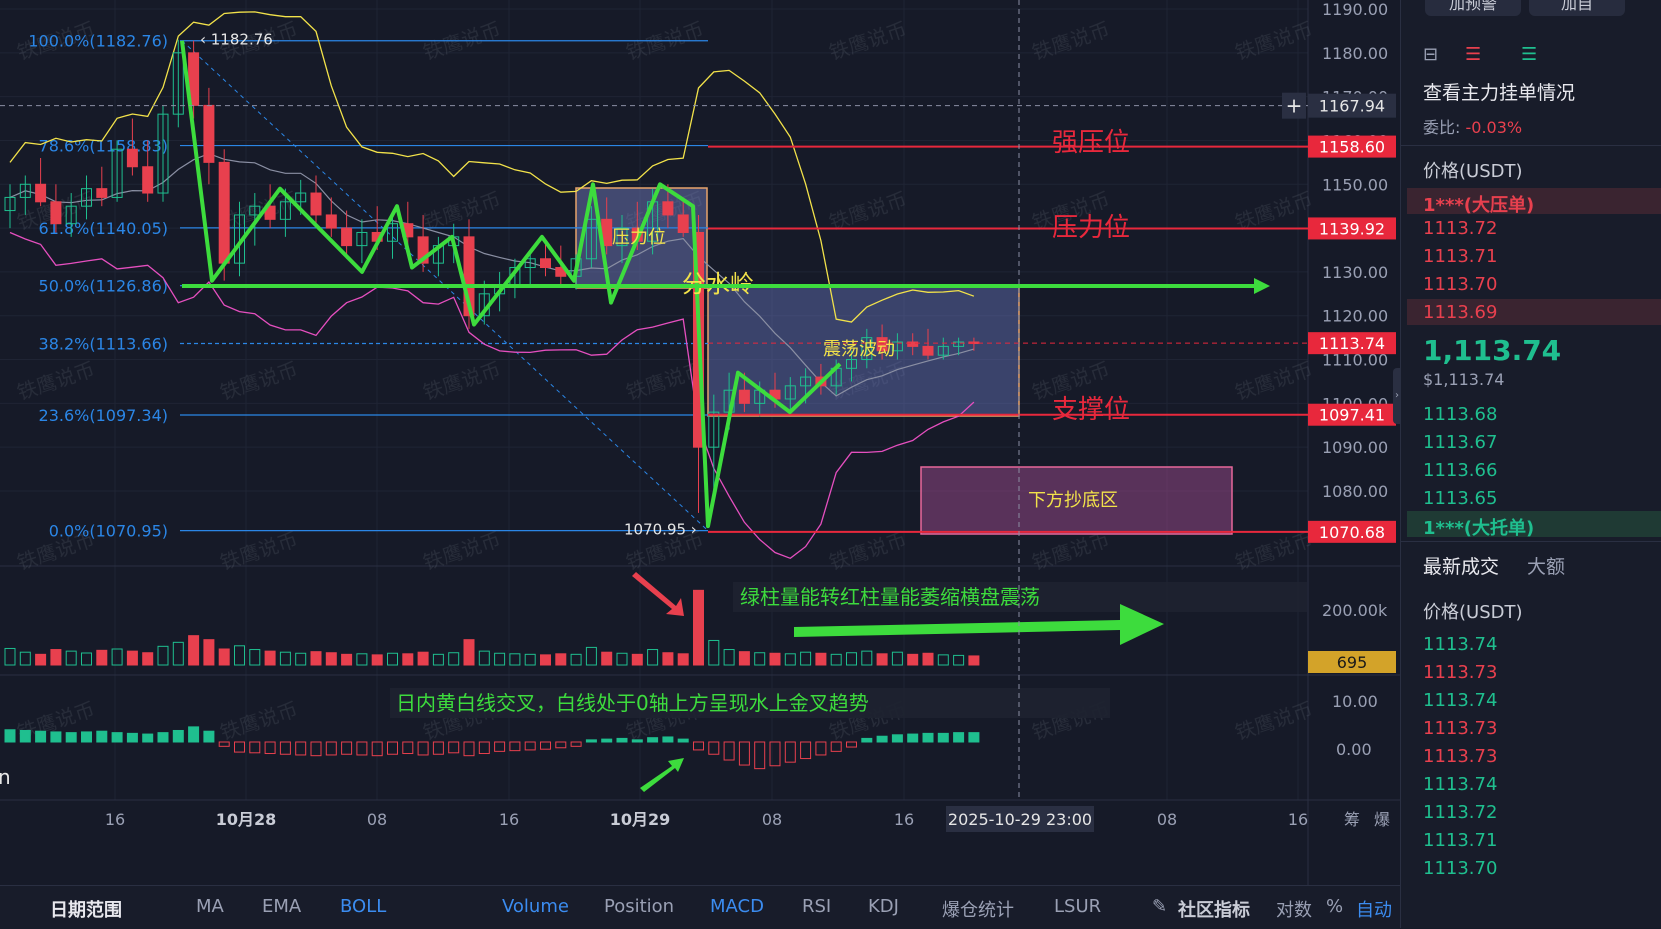  I want to click on community-indicators-button: 社区指标, so click(1214, 910).